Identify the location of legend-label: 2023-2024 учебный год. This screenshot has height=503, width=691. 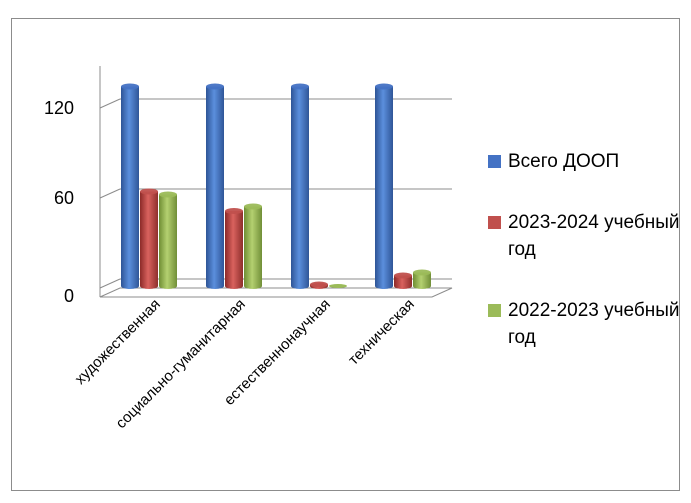
(594, 236).